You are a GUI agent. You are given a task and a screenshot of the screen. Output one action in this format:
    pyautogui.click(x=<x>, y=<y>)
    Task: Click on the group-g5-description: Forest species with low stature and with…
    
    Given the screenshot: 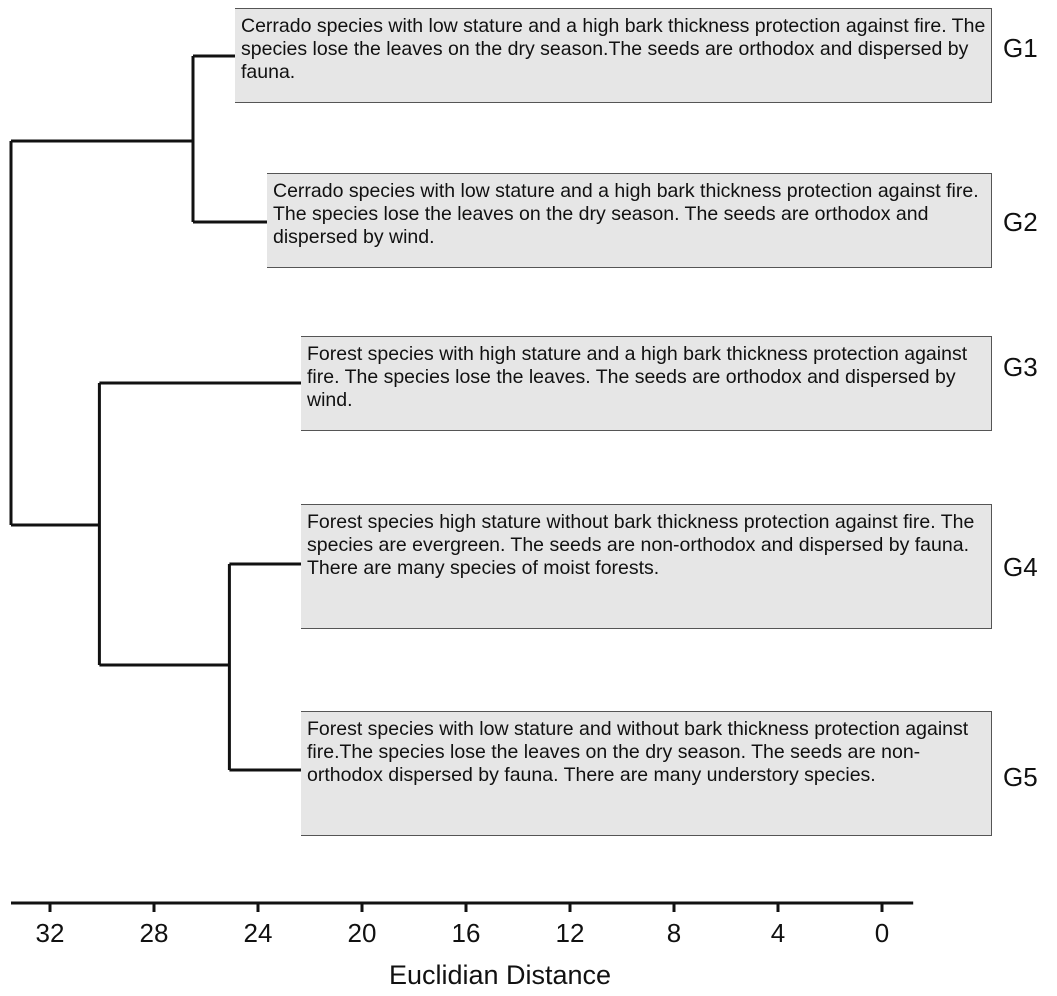 What is the action you would take?
    pyautogui.click(x=646, y=773)
    